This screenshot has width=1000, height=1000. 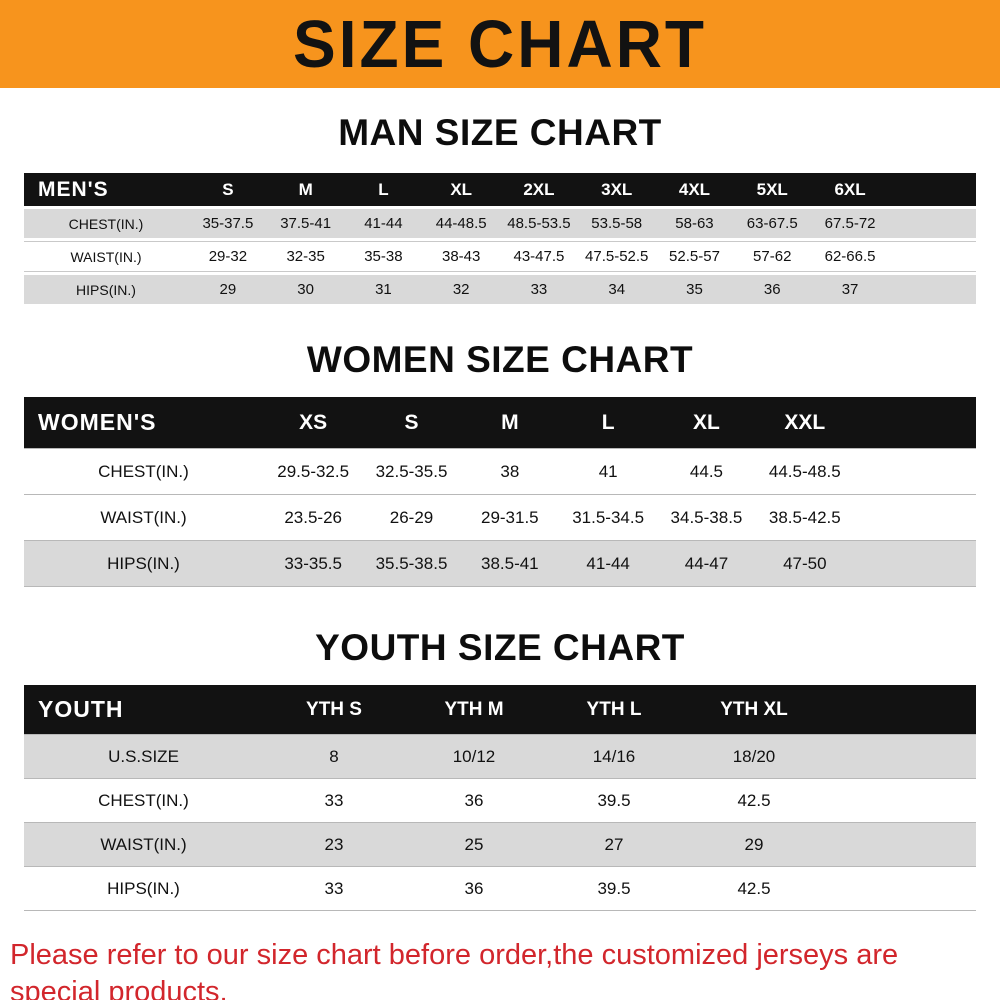 I want to click on size-value: 29.5-32.5, so click(x=313, y=471).